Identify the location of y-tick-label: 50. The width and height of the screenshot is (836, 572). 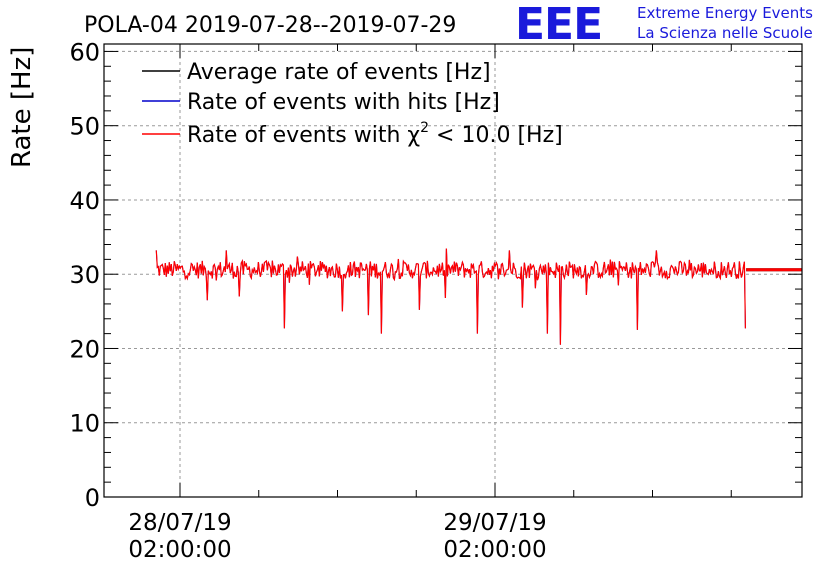
(84, 127).